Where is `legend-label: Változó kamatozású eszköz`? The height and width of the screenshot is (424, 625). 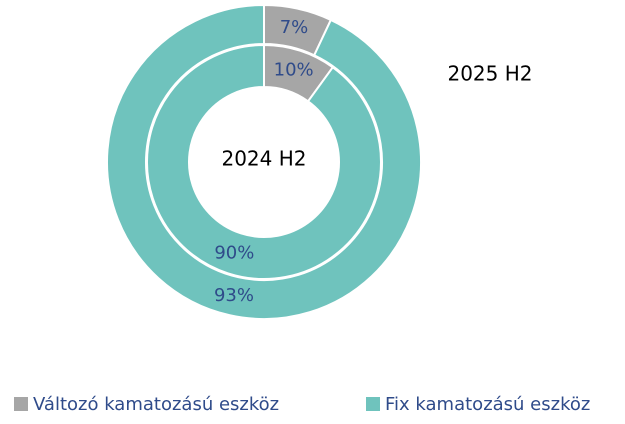 legend-label: Változó kamatozású eszköz is located at coordinates (156, 404).